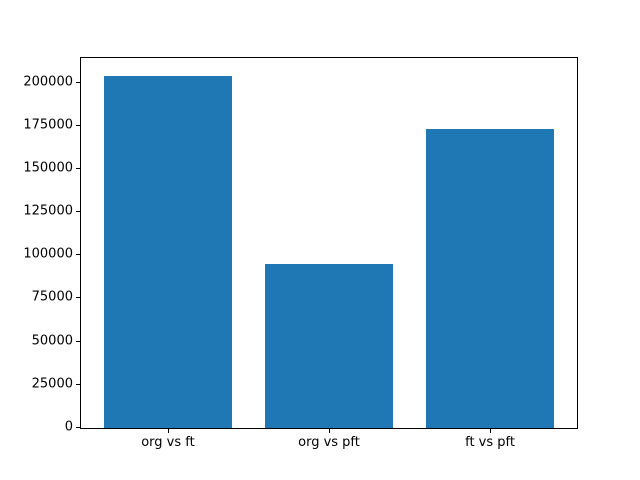 The width and height of the screenshot is (640, 480). Describe the element at coordinates (48, 125) in the screenshot. I see `y-tick-label: 175000` at that location.